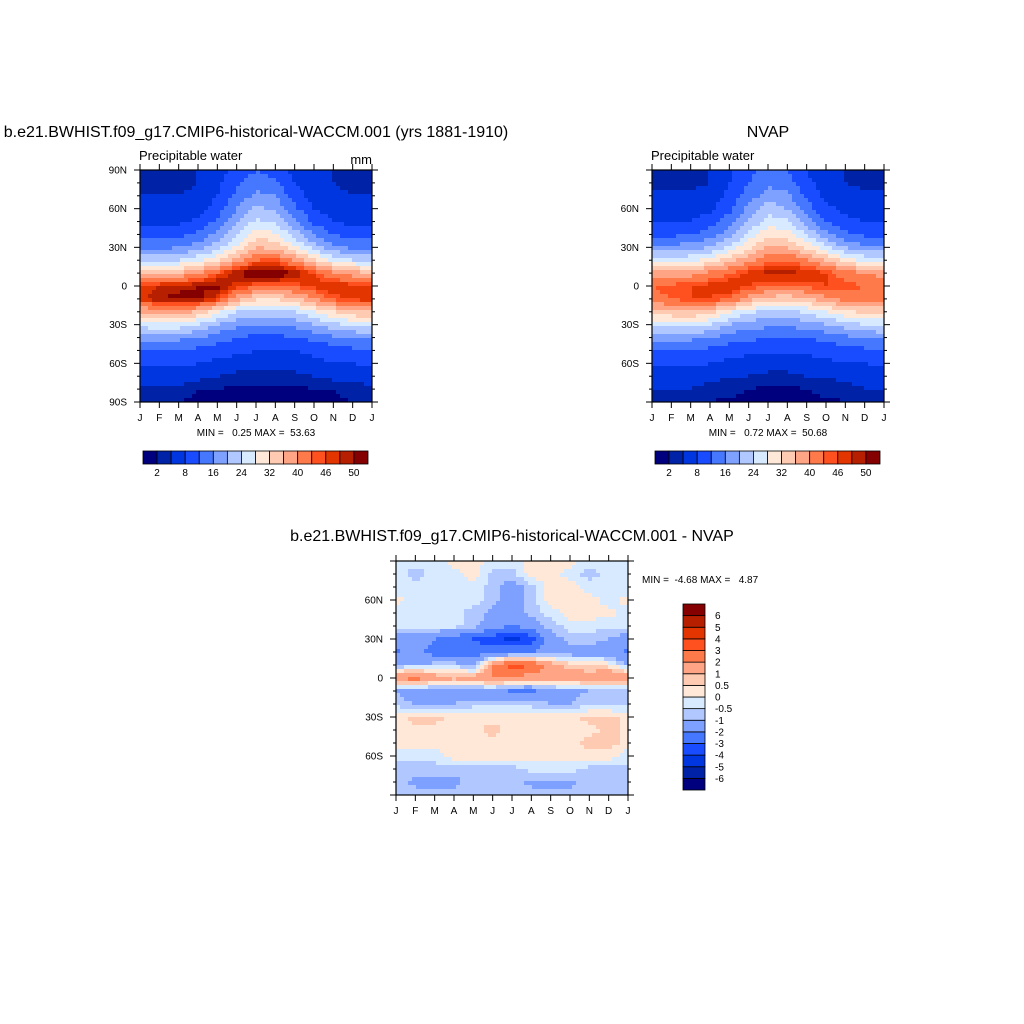 The height and width of the screenshot is (1024, 1024). I want to click on x-tick-label: J, so click(884, 418).